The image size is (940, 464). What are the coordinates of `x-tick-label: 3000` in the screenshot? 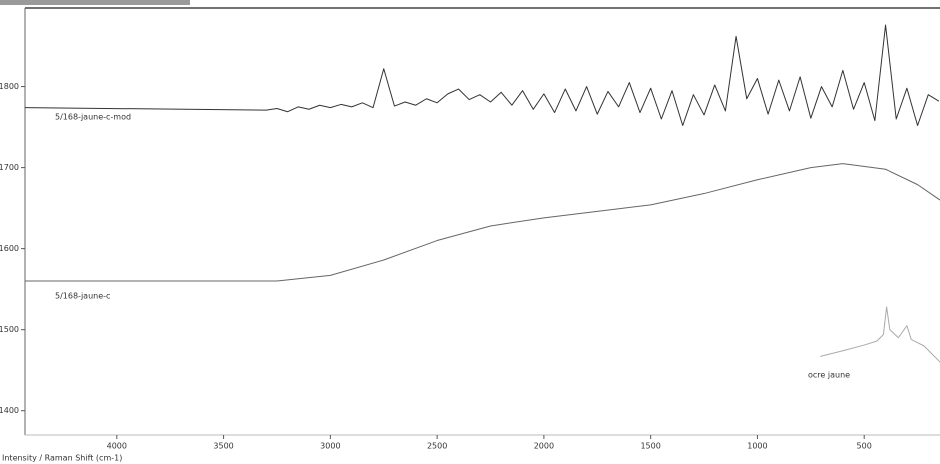 It's located at (330, 446).